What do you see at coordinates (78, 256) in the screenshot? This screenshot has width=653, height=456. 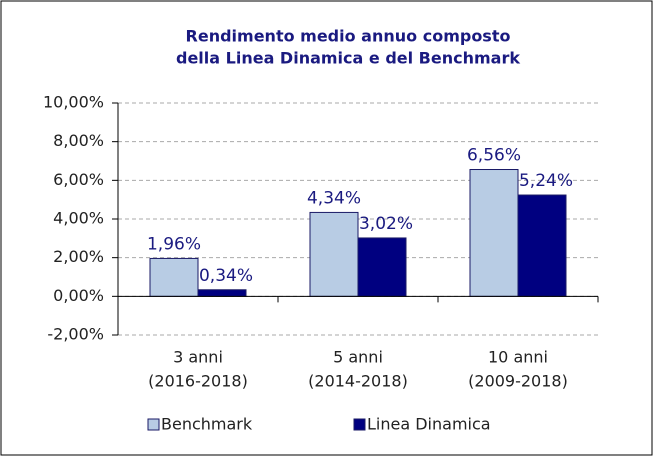 I see `y-tick-label: 2,00%` at bounding box center [78, 256].